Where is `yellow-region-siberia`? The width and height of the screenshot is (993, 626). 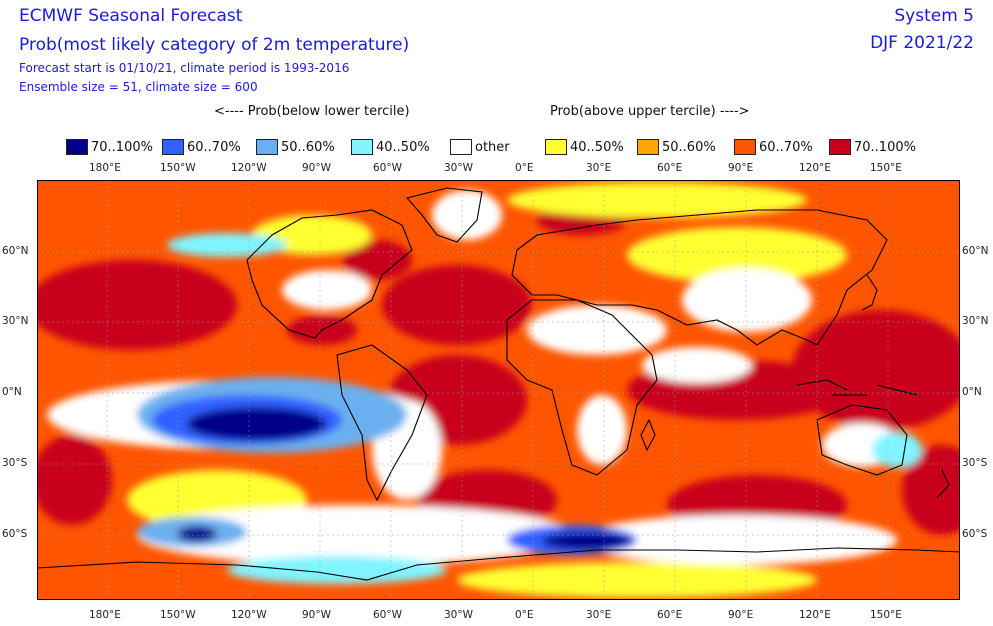
yellow-region-siberia is located at coordinates (737, 255).